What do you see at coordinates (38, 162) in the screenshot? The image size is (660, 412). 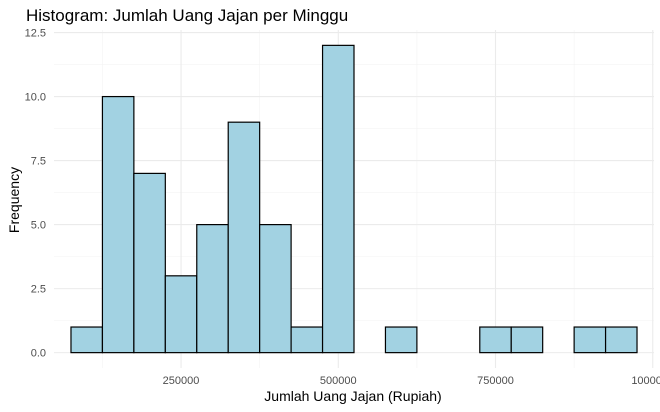 I see `y-tick-label: 7.5` at bounding box center [38, 162].